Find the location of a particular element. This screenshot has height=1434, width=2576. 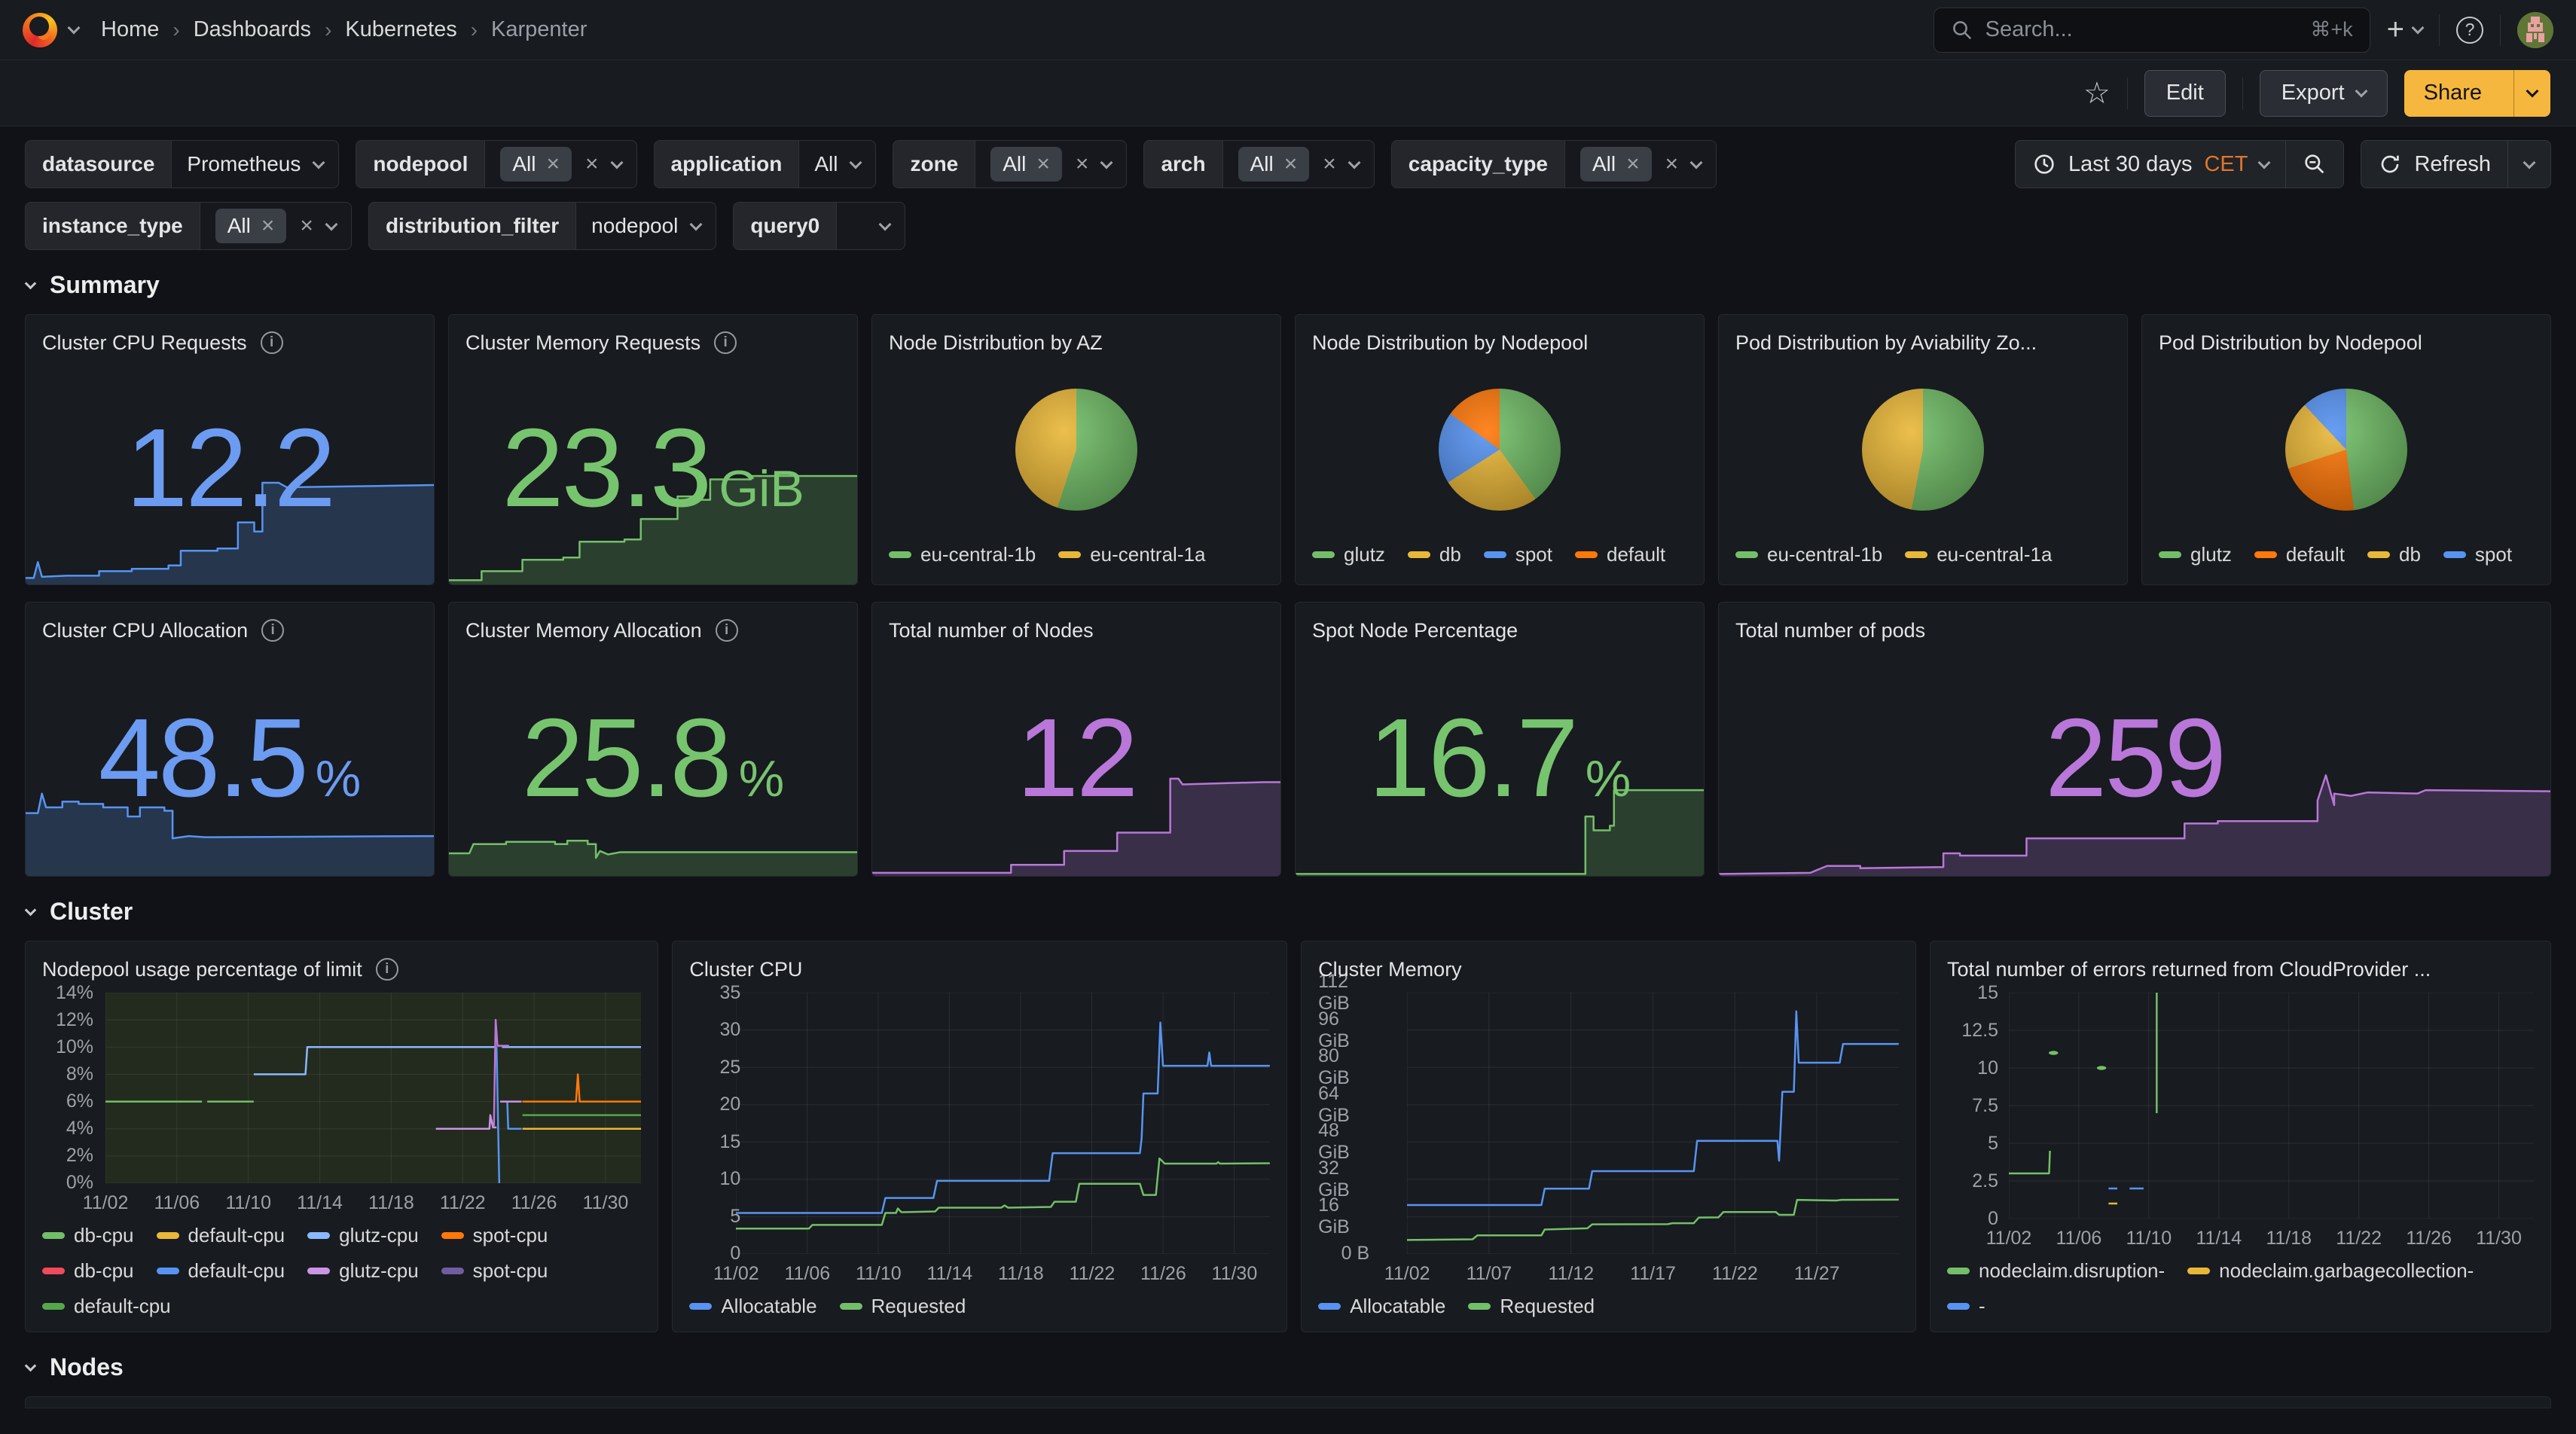

legend-item: Allocatable is located at coordinates (753, 1306).